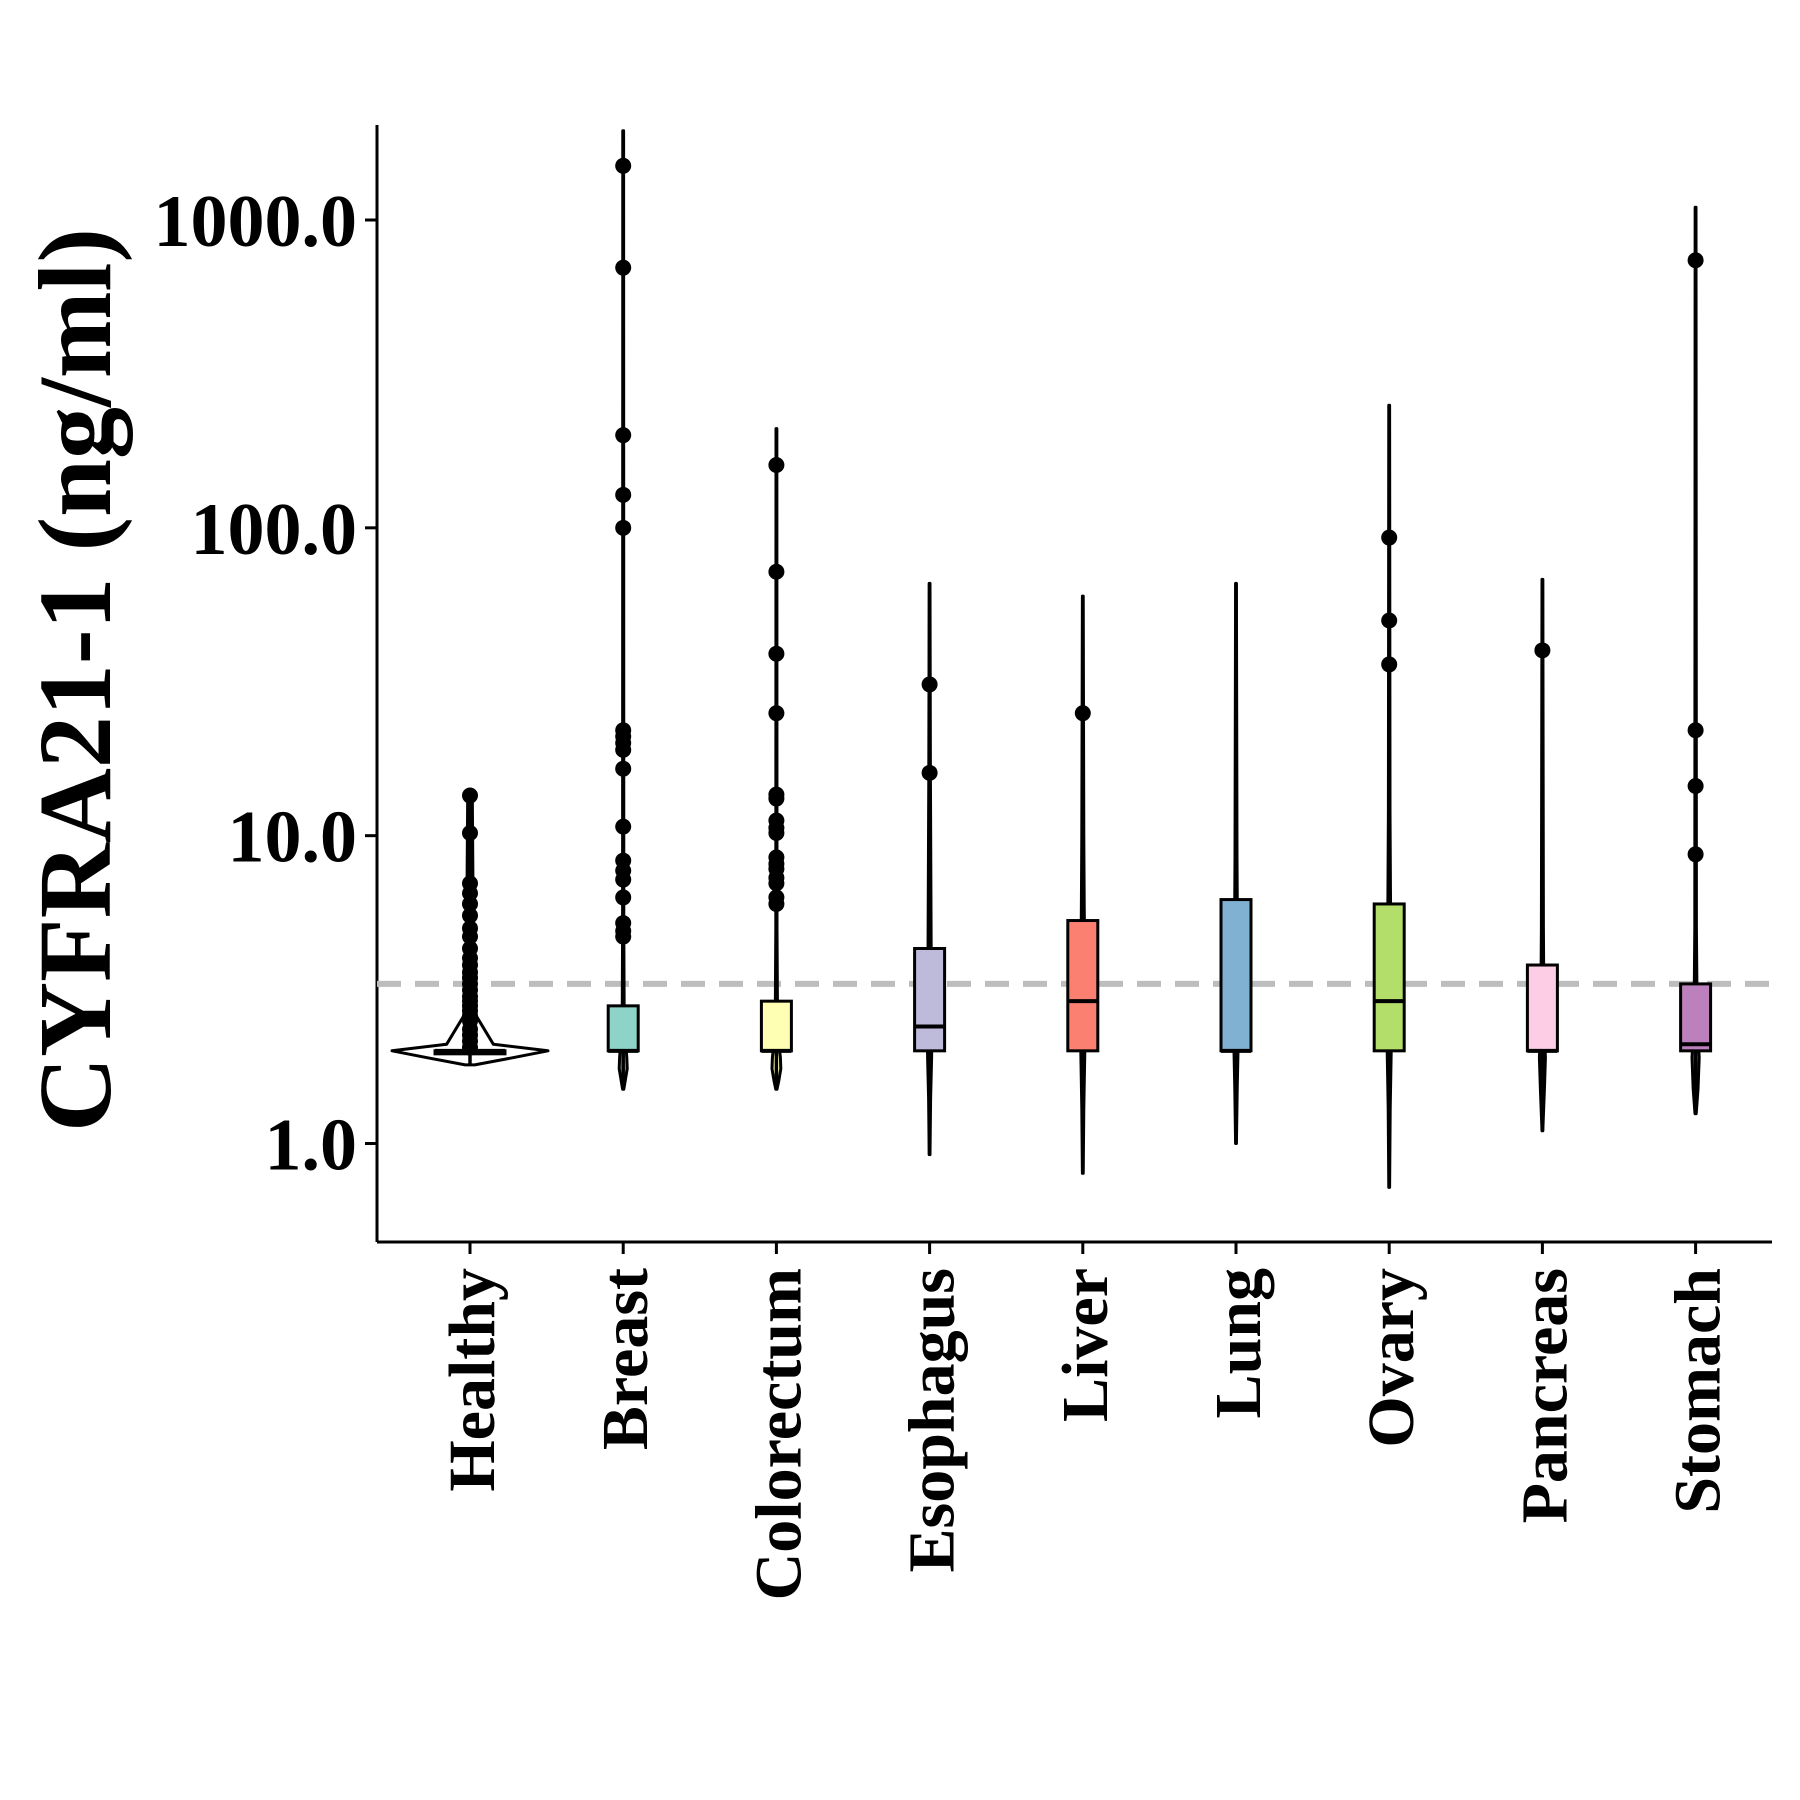  What do you see at coordinates (293, 838) in the screenshot?
I see `y-tick-label: 10.0` at bounding box center [293, 838].